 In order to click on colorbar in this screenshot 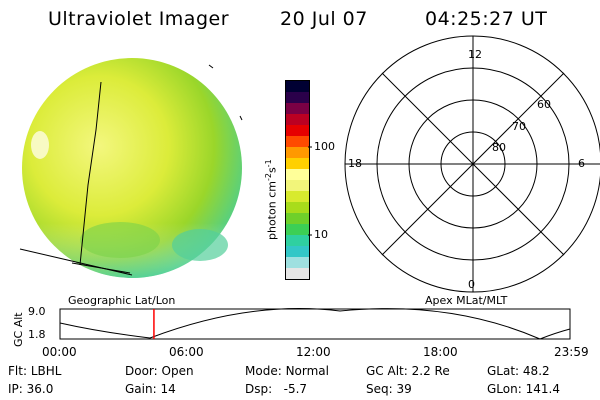, I will do `click(297, 180)`.